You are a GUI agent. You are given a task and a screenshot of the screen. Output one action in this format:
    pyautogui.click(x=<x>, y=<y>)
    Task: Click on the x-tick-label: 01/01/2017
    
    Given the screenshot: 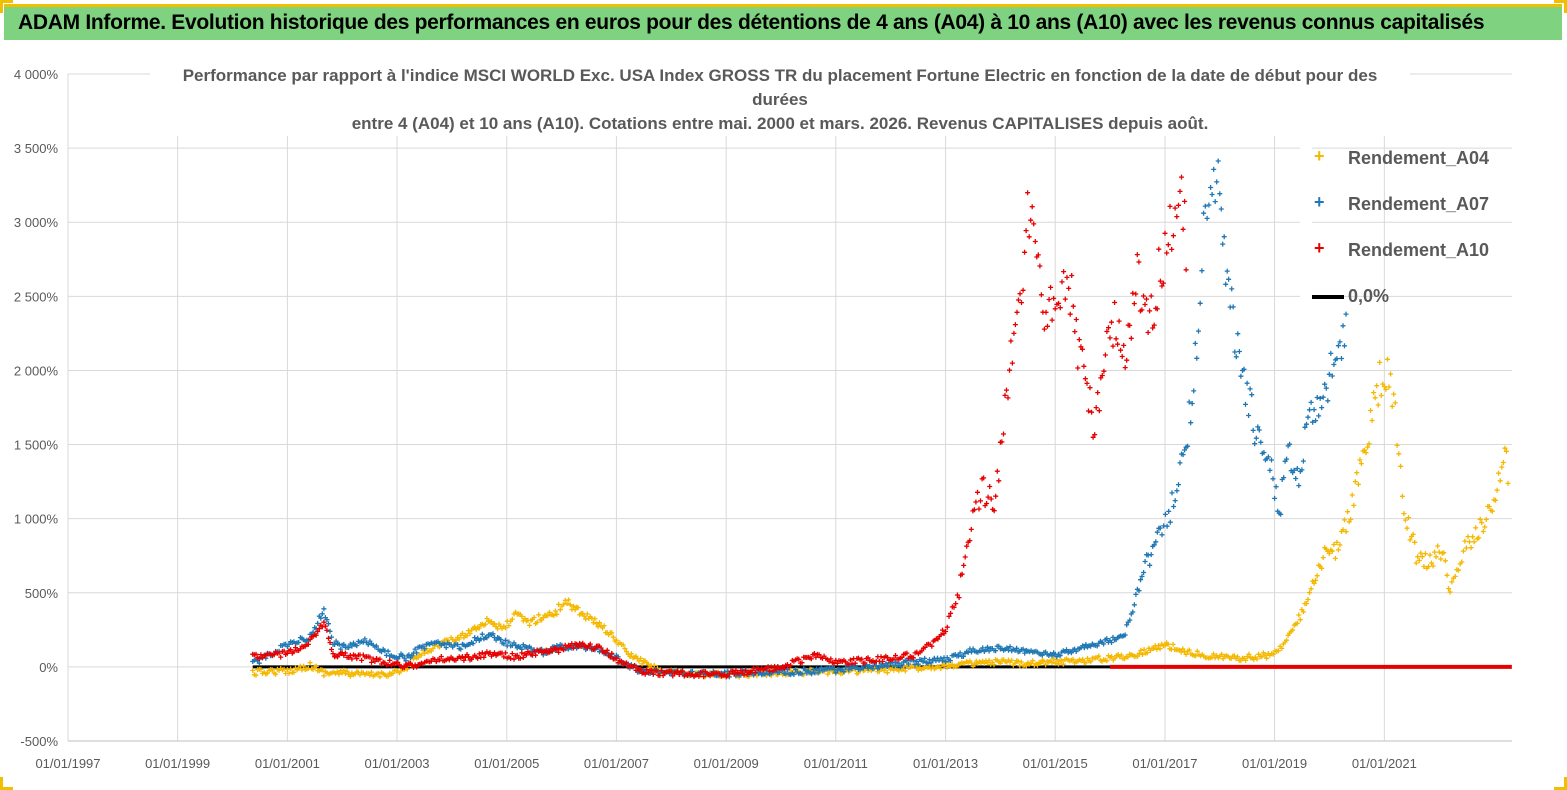 What is the action you would take?
    pyautogui.click(x=1164, y=763)
    